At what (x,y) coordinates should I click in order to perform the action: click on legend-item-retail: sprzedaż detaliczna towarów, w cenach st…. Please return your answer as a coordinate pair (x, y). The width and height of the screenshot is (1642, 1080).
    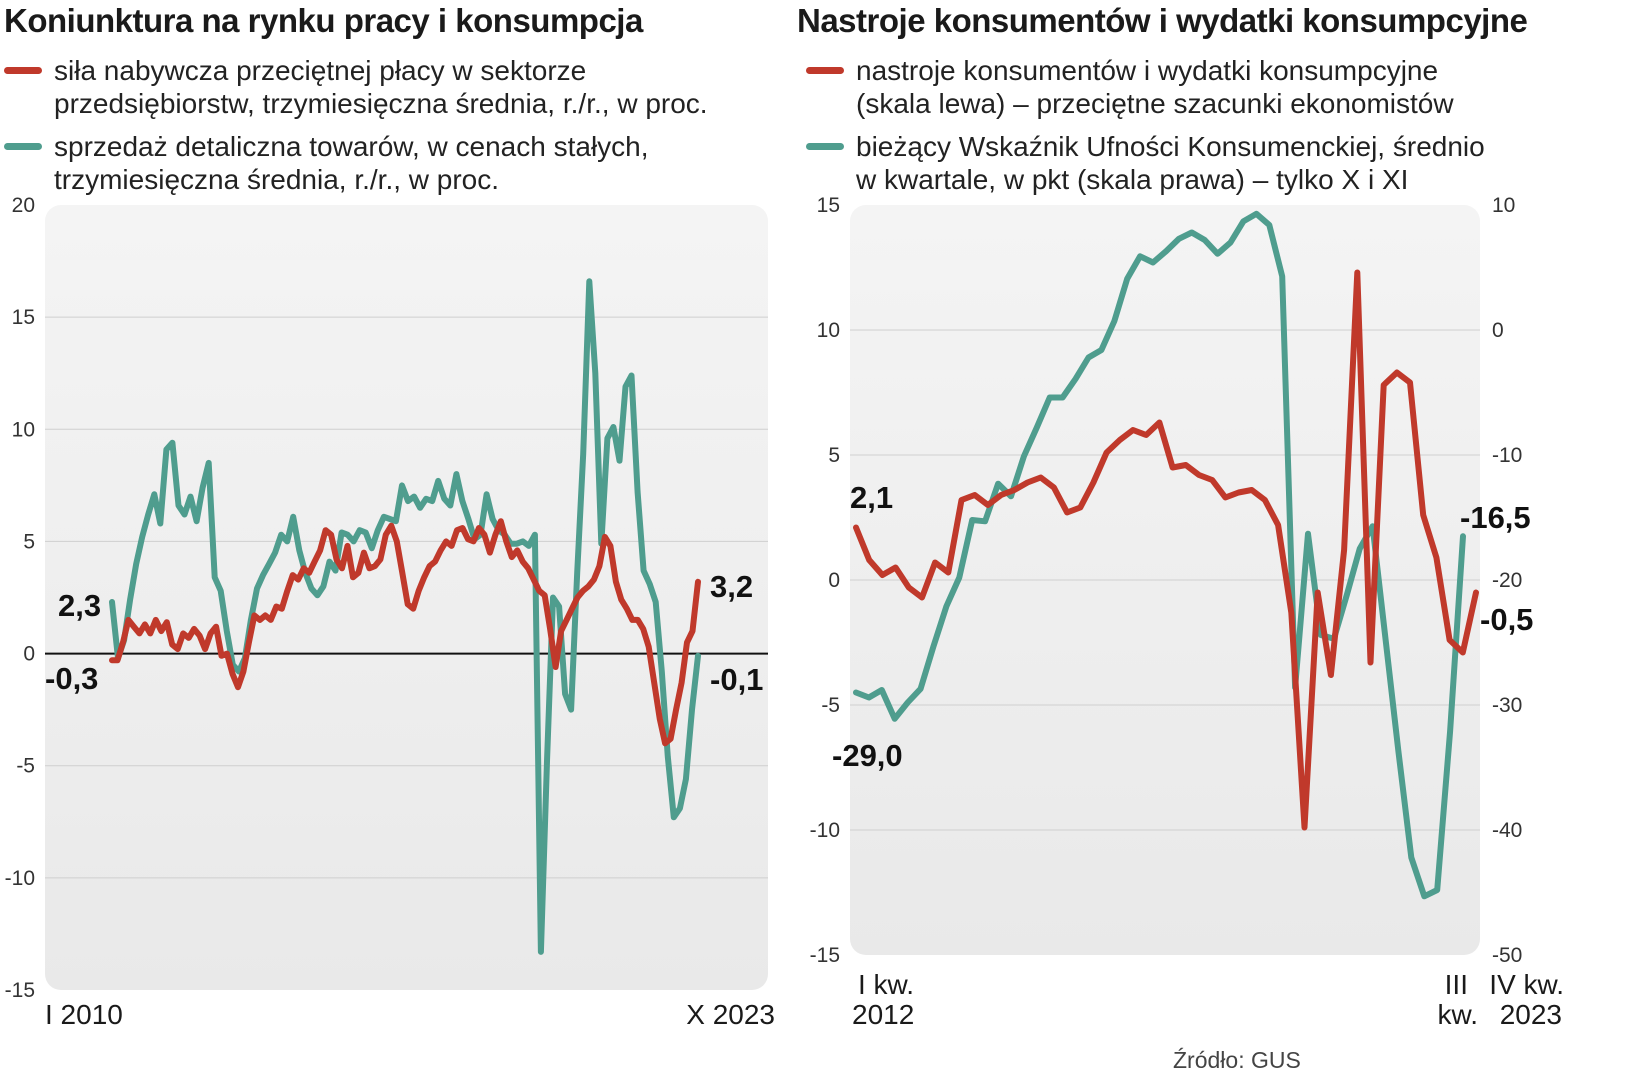
    Looking at the image, I should click on (356, 163).